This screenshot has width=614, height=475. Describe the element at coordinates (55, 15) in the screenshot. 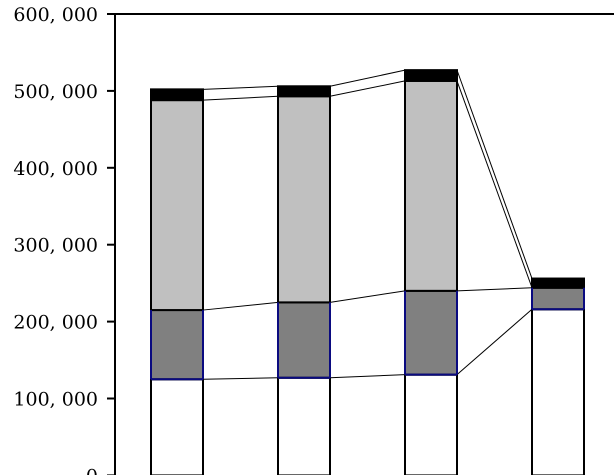

I see `y-tick-label: 600, 000` at that location.